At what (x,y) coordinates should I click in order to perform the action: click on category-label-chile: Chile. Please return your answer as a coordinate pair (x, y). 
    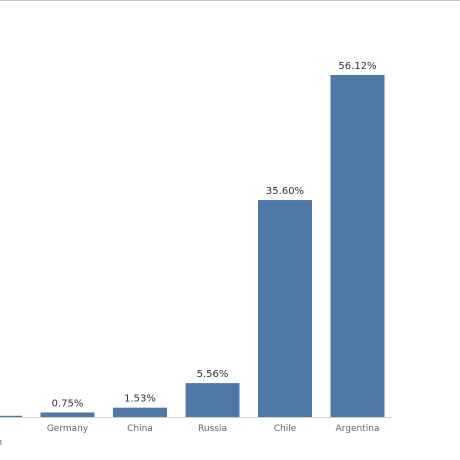
    Looking at the image, I should click on (285, 429).